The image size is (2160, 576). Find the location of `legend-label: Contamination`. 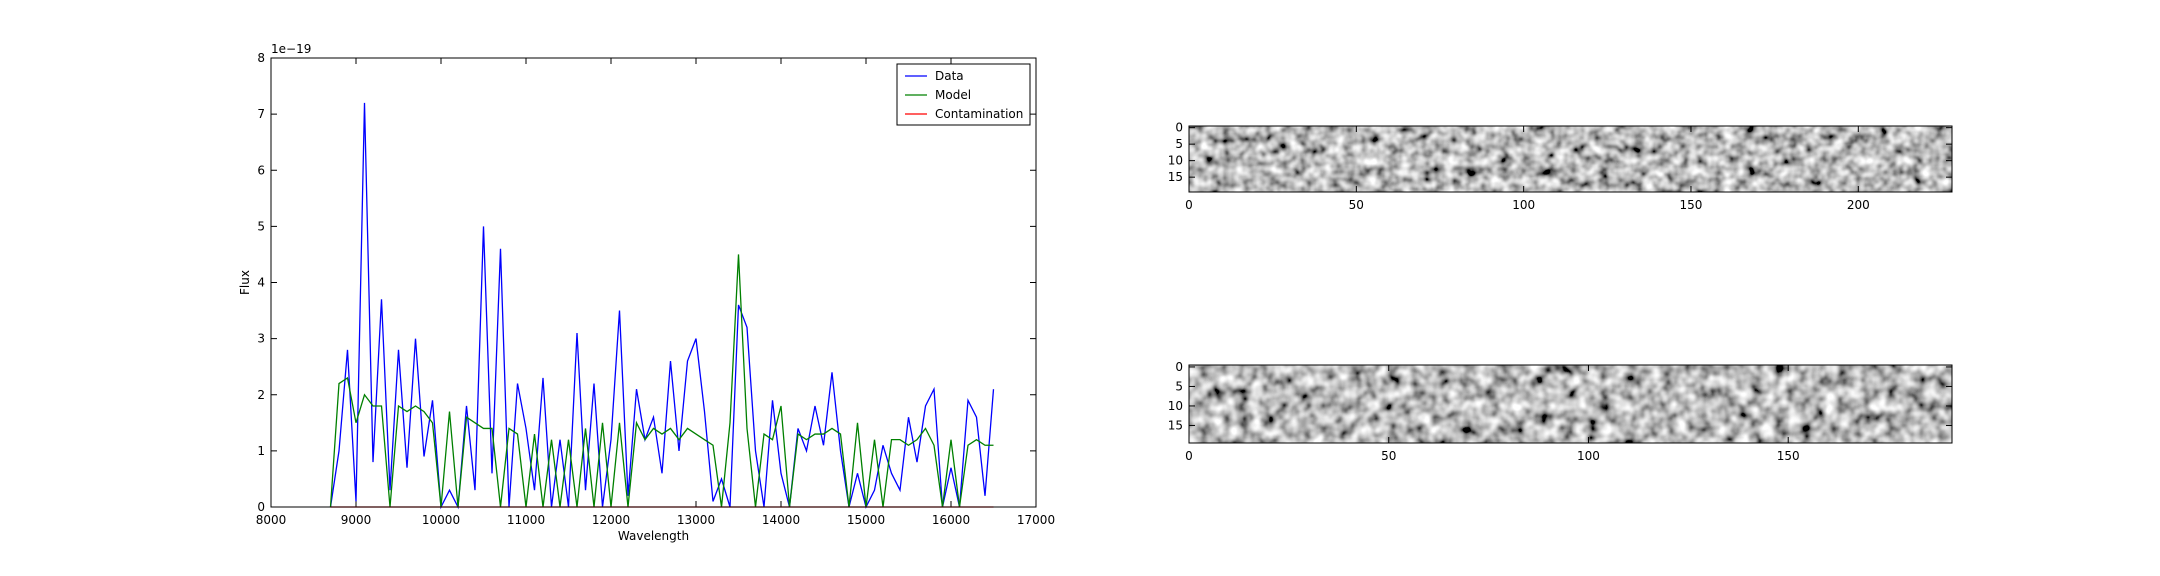

legend-label: Contamination is located at coordinates (979, 114).